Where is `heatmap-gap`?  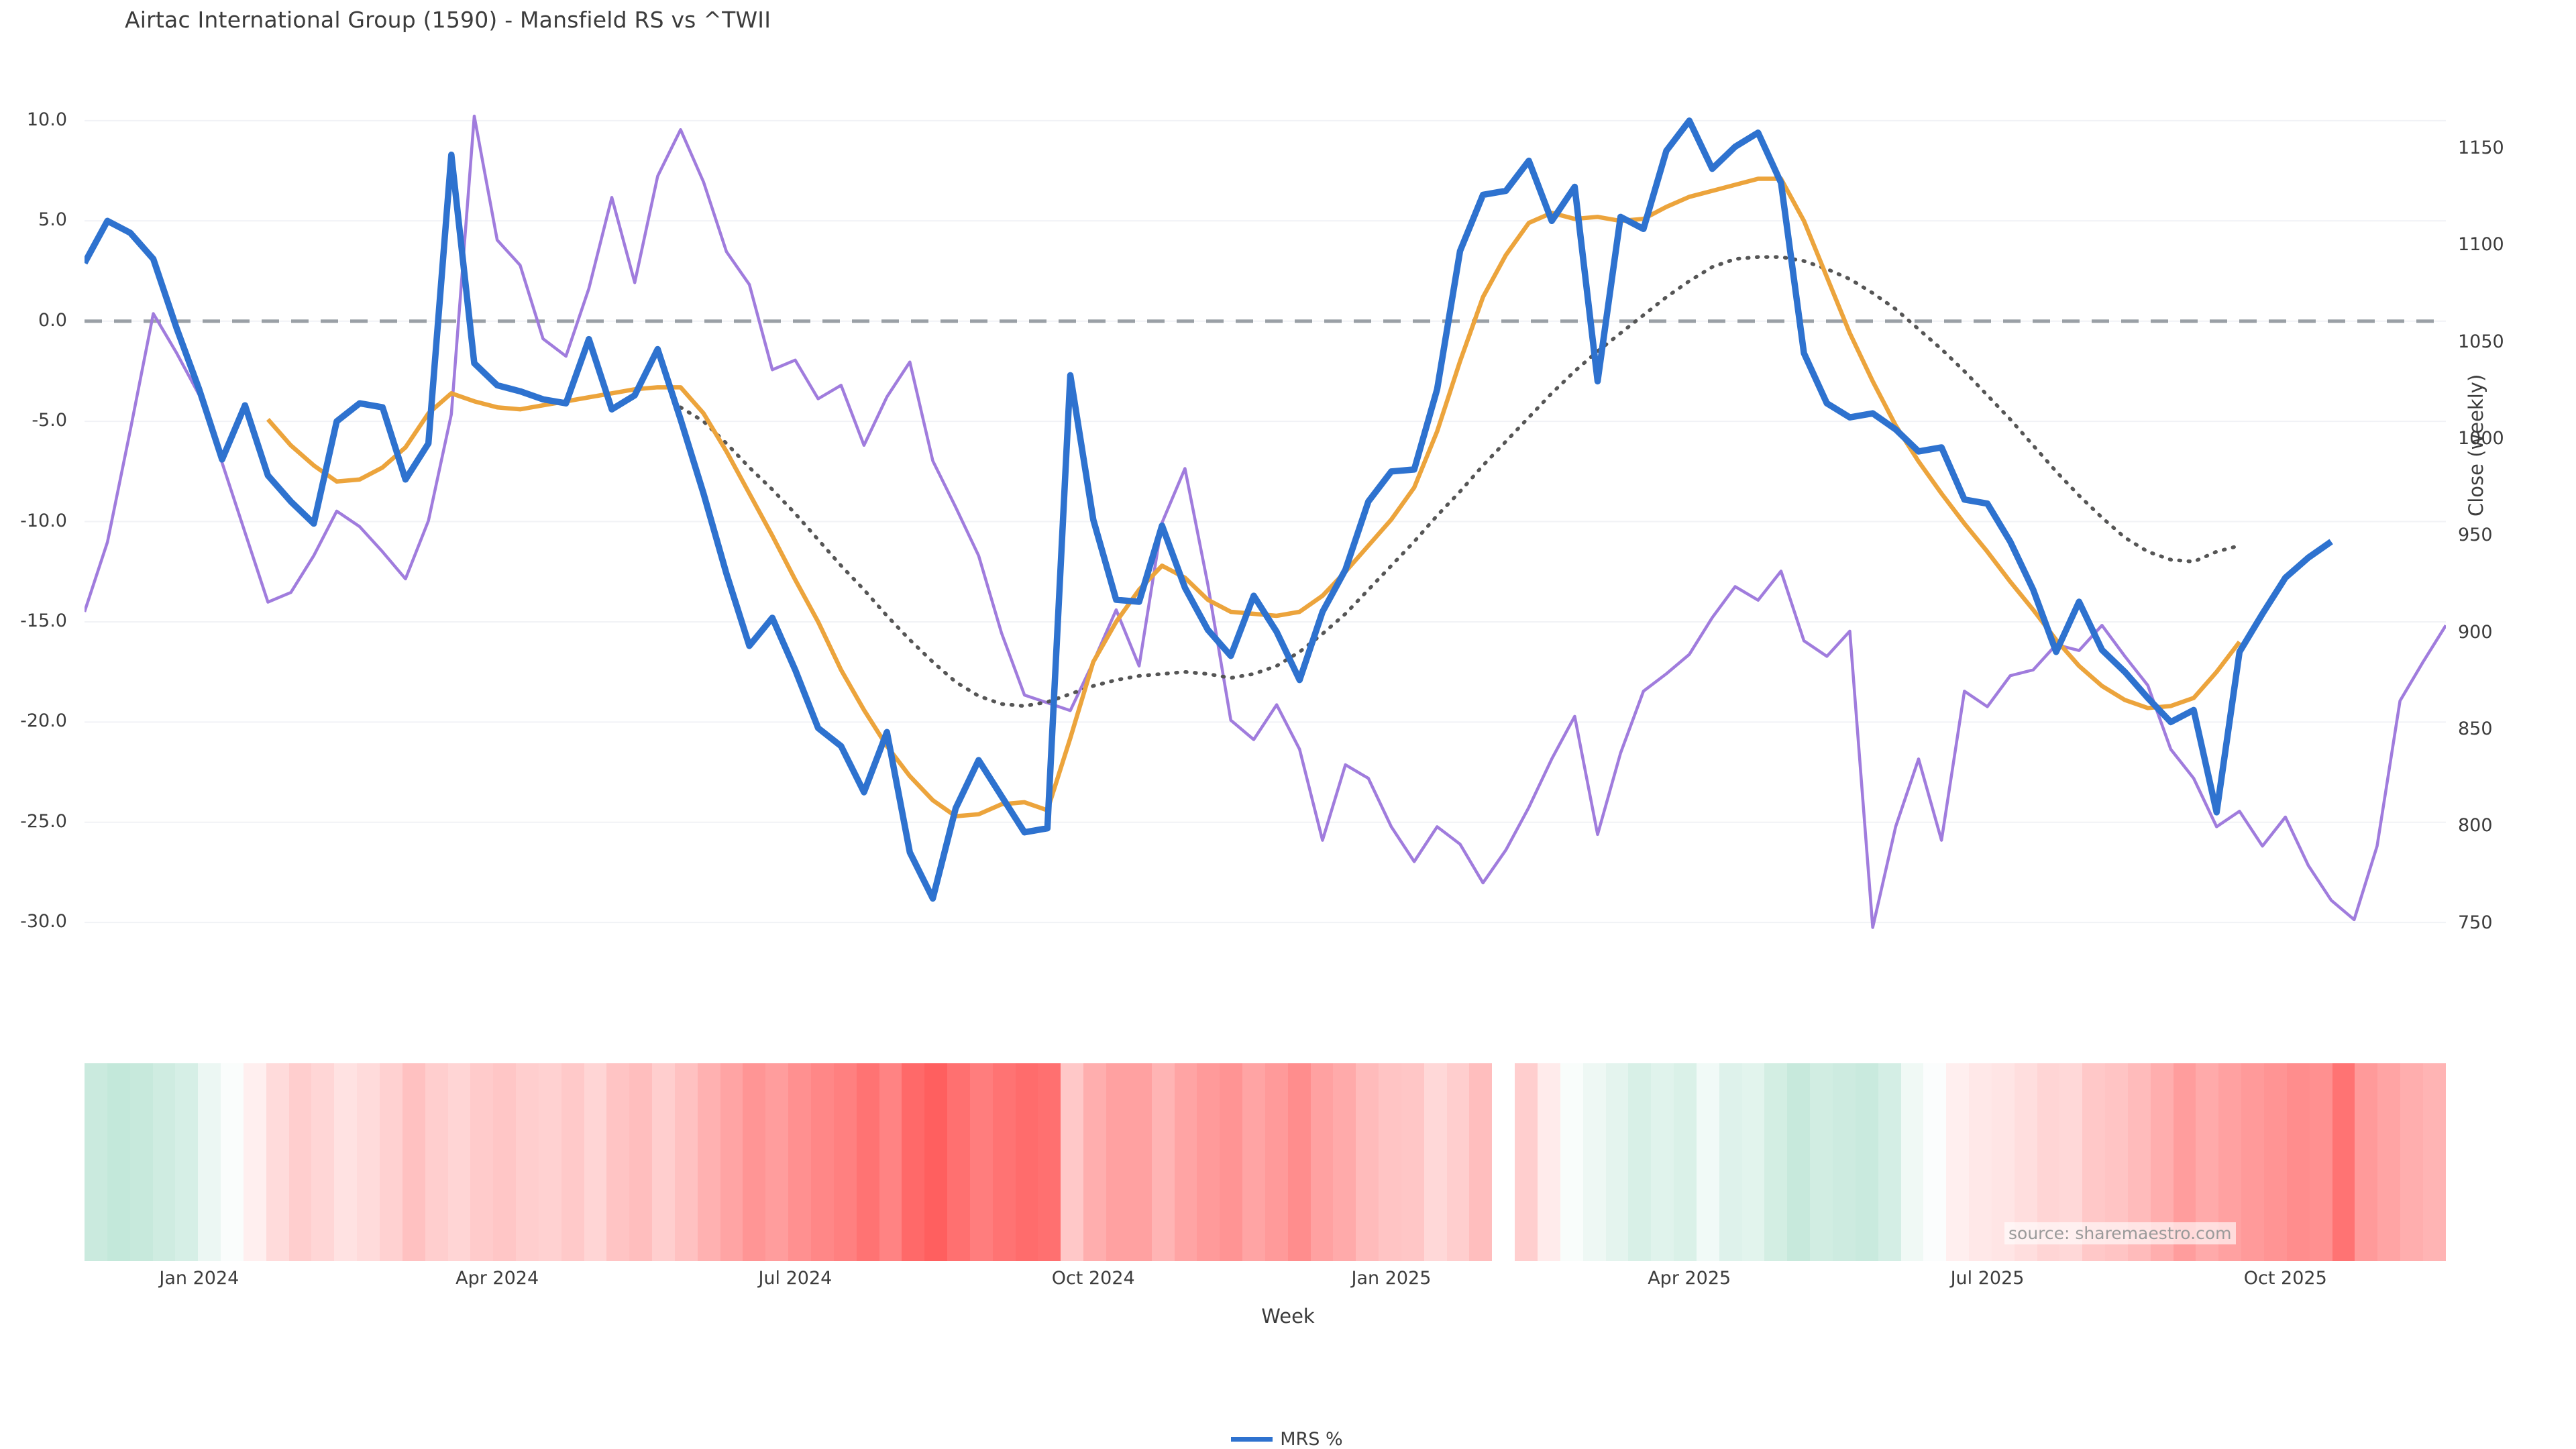
heatmap-gap is located at coordinates (1503, 1162).